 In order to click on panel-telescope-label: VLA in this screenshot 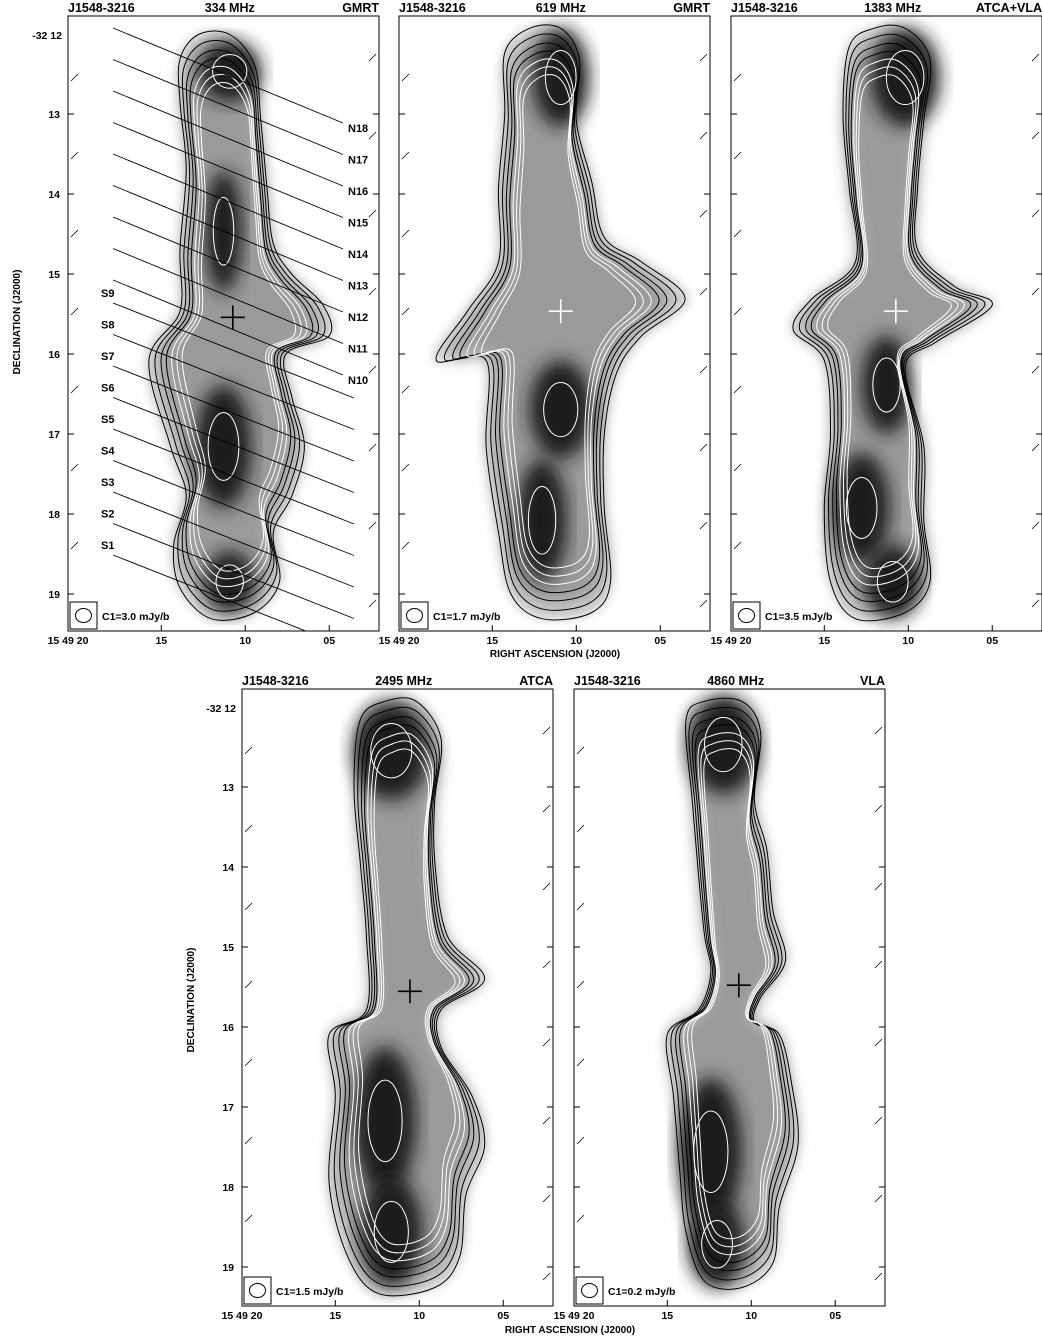, I will do `click(872, 681)`.